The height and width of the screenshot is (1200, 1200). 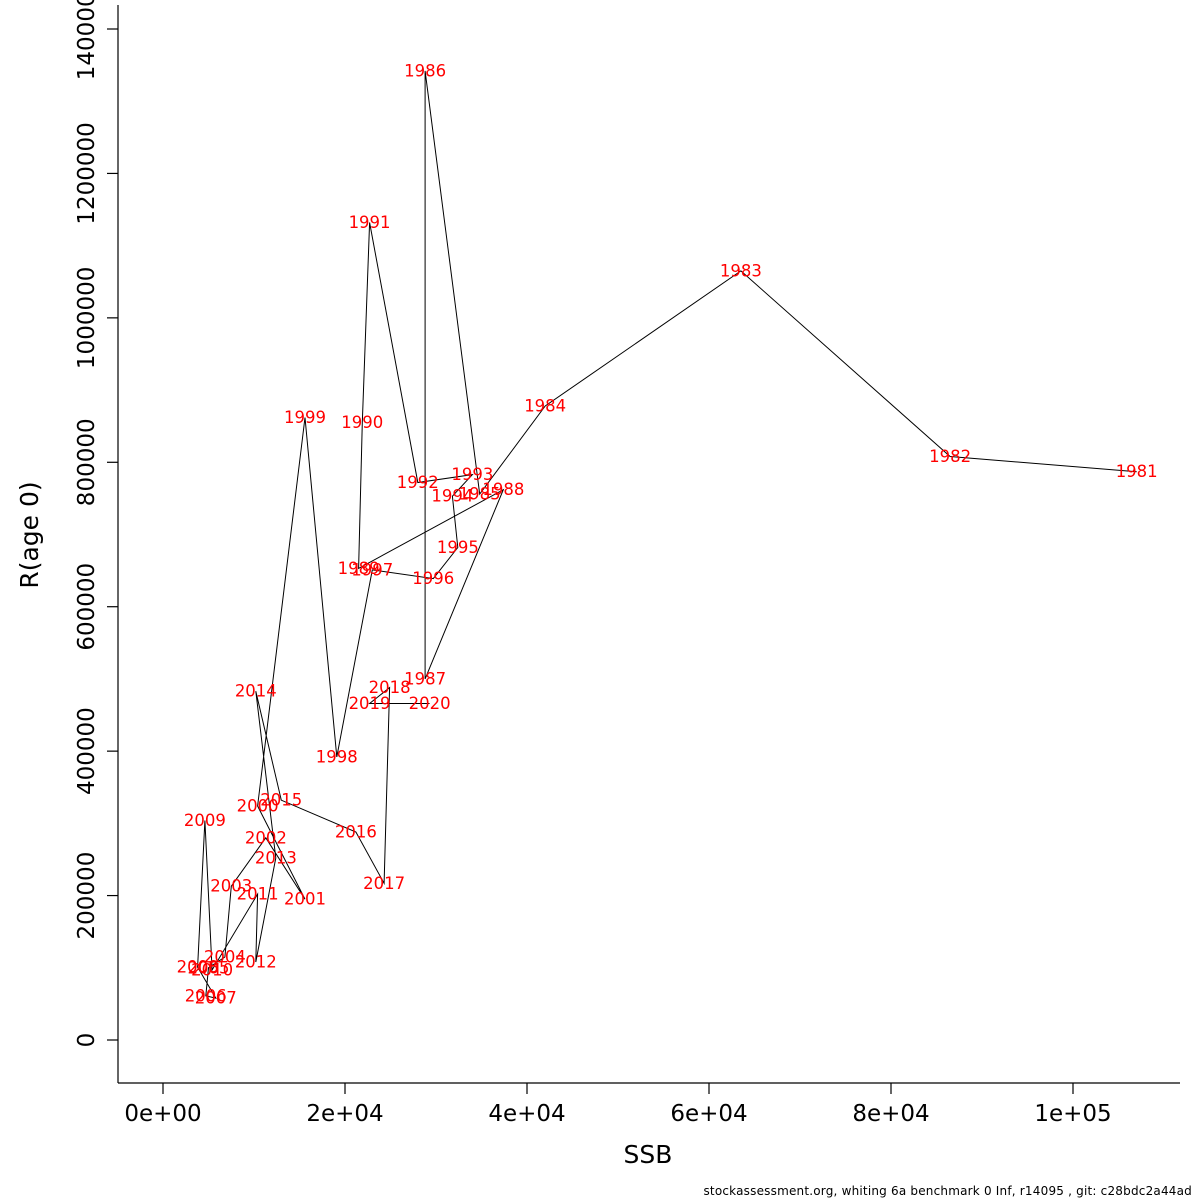 What do you see at coordinates (209, 967) in the screenshot?
I see `year-label-2005: 2005` at bounding box center [209, 967].